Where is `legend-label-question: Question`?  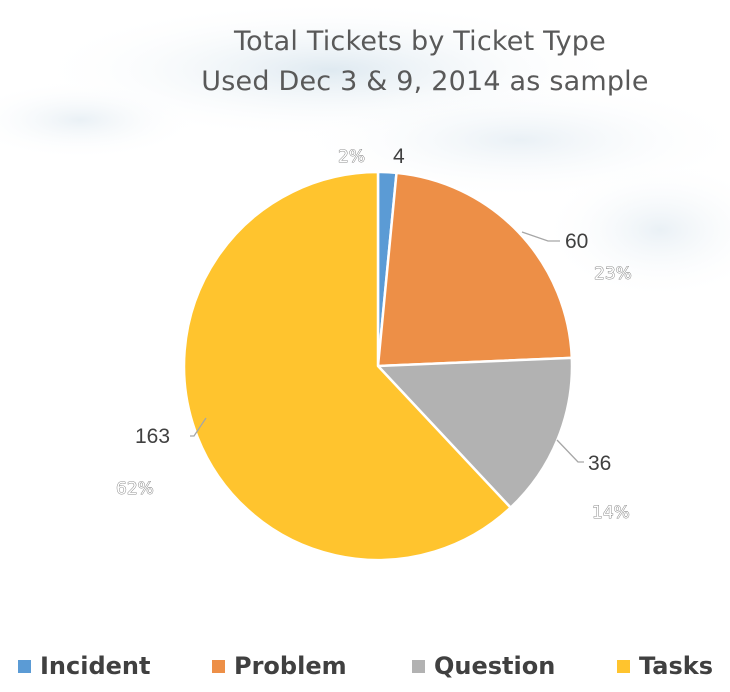 legend-label-question: Question is located at coordinates (495, 666).